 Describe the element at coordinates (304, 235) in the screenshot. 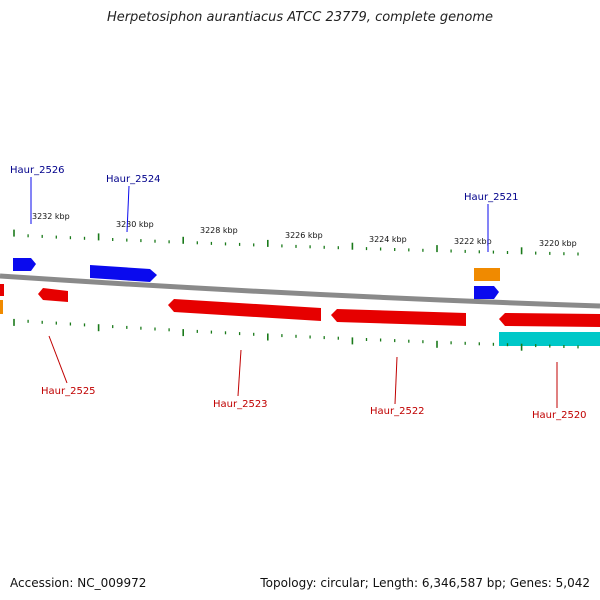

I see `tick-label: 3226 kbp` at that location.